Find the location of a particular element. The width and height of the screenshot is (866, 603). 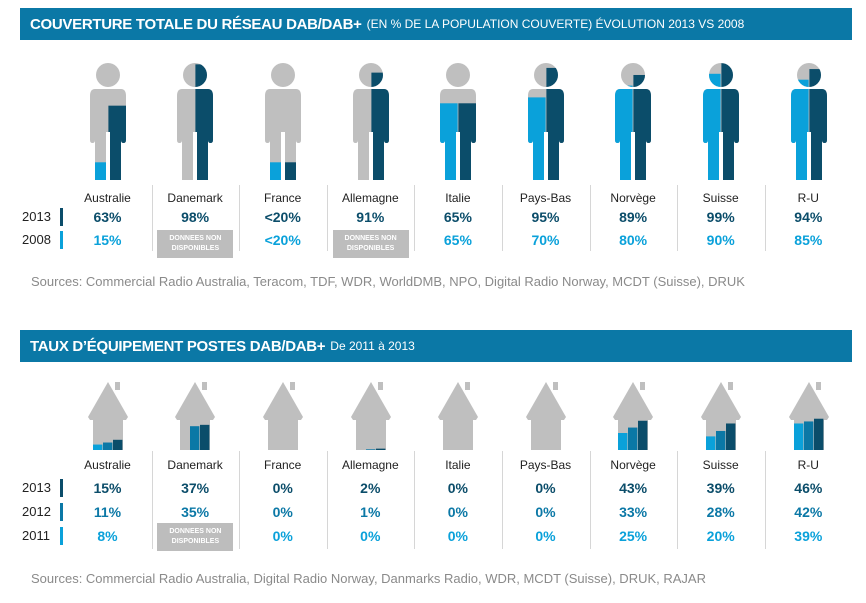

value-2012: 35% is located at coordinates (195, 512).